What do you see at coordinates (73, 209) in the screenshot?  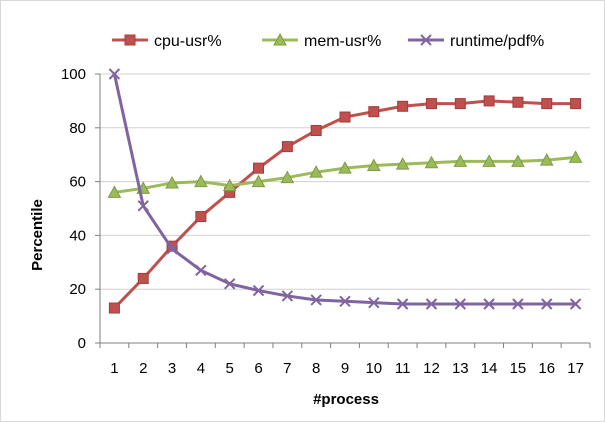 I see `y-tick-labels: 0 20 40 60 80 100` at bounding box center [73, 209].